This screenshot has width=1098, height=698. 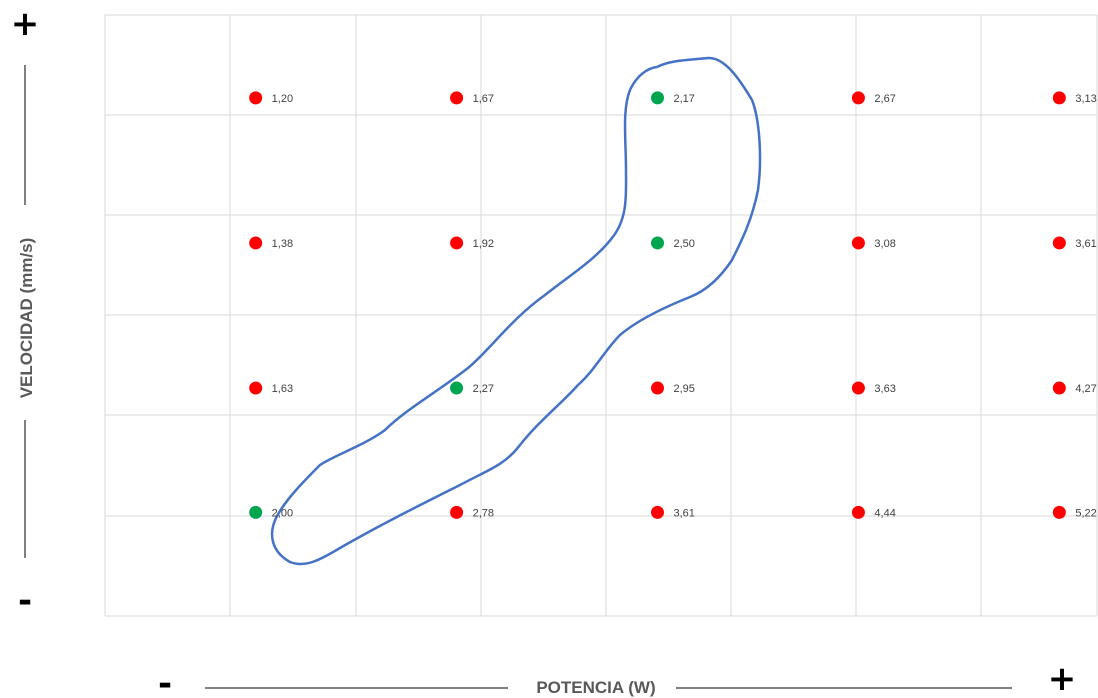 I want to click on data-label: 2,00, so click(x=282, y=513).